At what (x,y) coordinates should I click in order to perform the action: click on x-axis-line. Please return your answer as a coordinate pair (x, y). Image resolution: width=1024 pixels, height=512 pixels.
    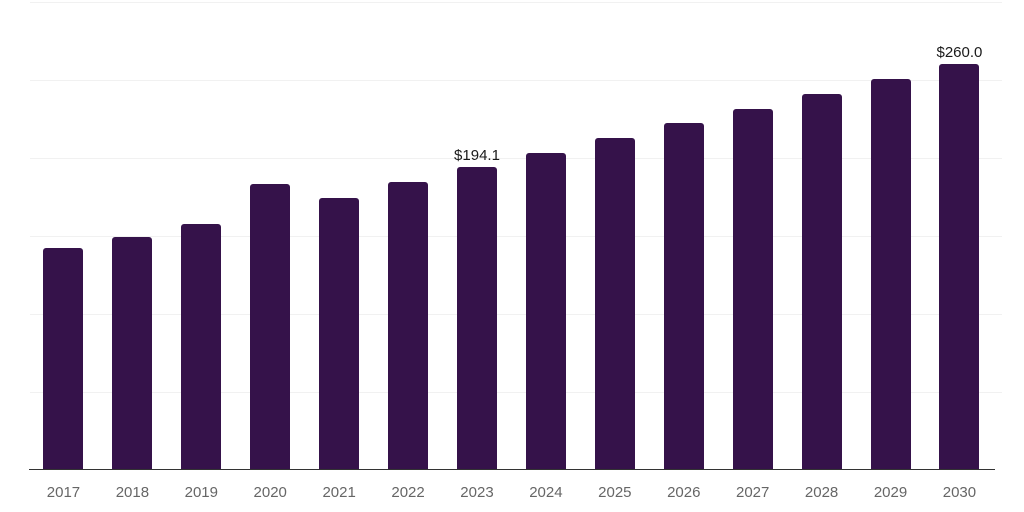
    Looking at the image, I should click on (512, 469).